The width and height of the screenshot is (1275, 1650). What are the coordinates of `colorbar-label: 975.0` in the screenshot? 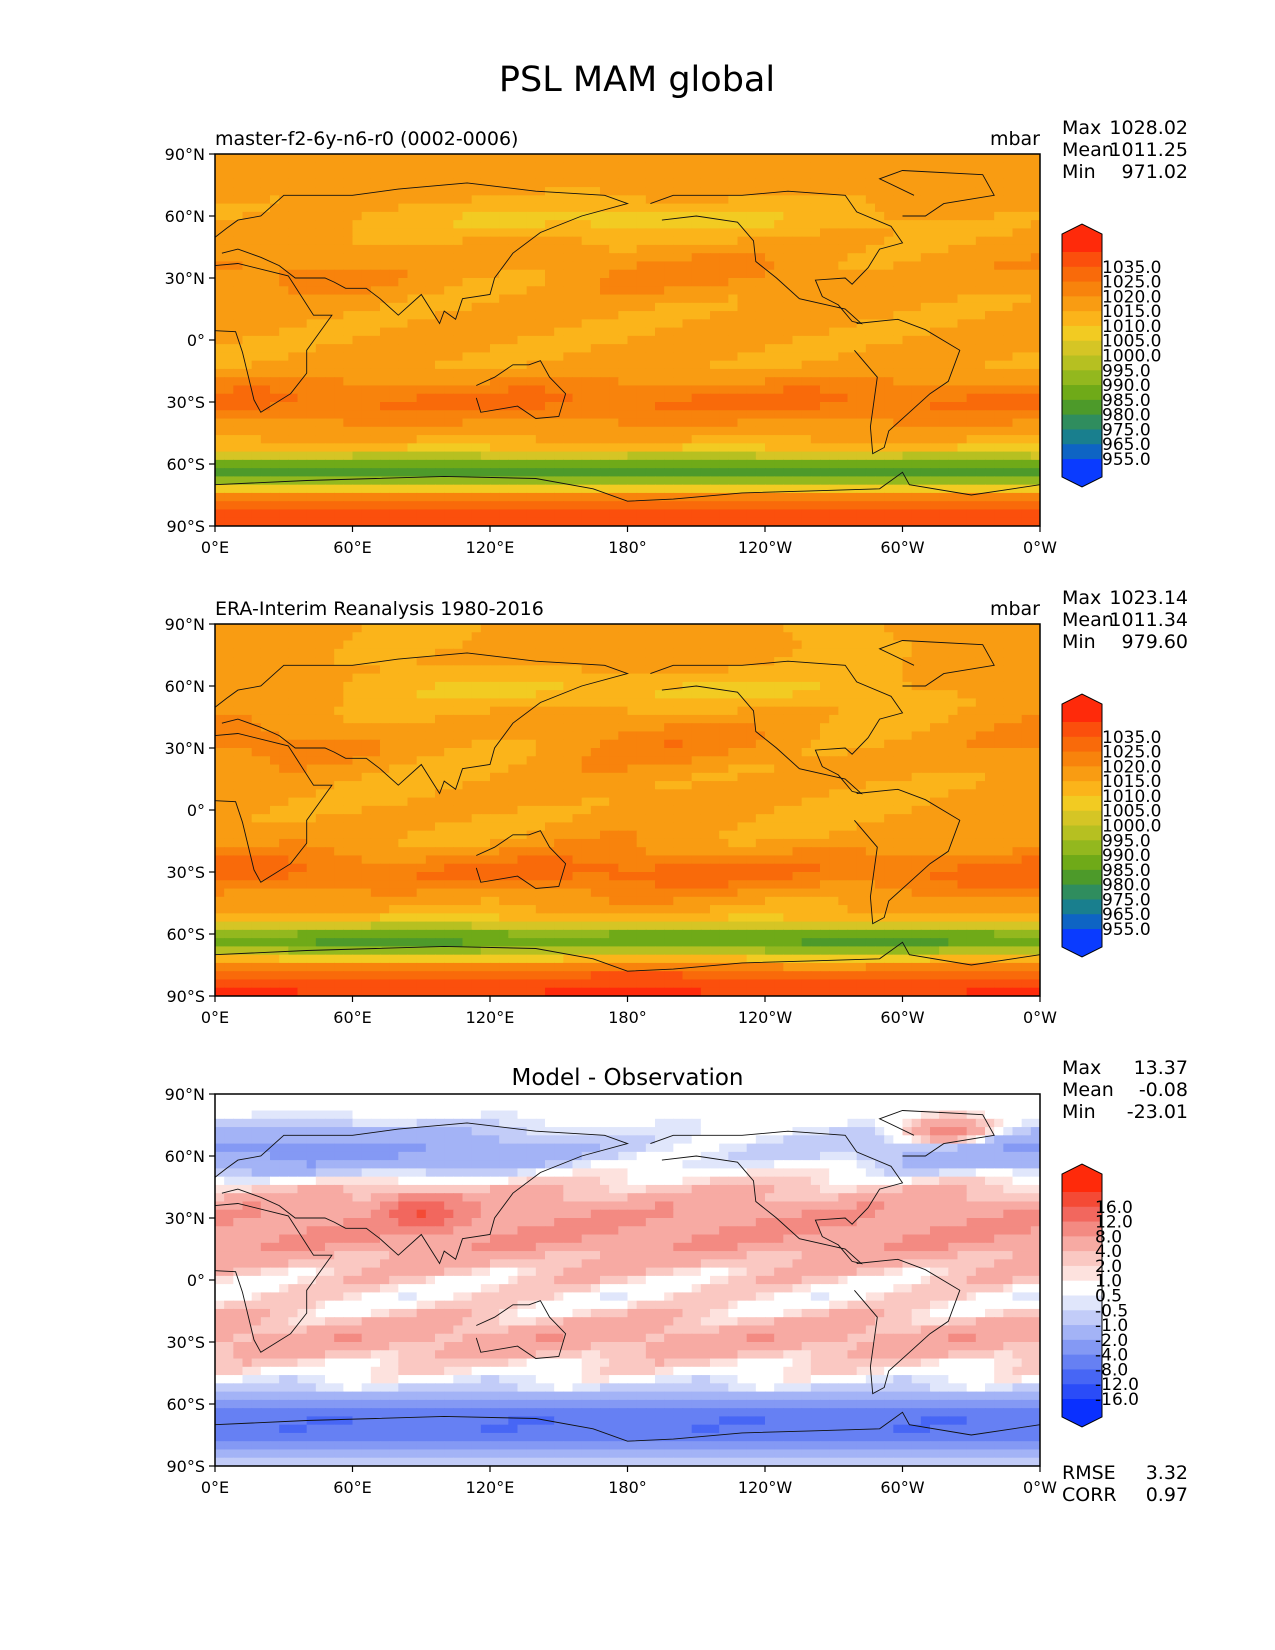 It's located at (1126, 430).